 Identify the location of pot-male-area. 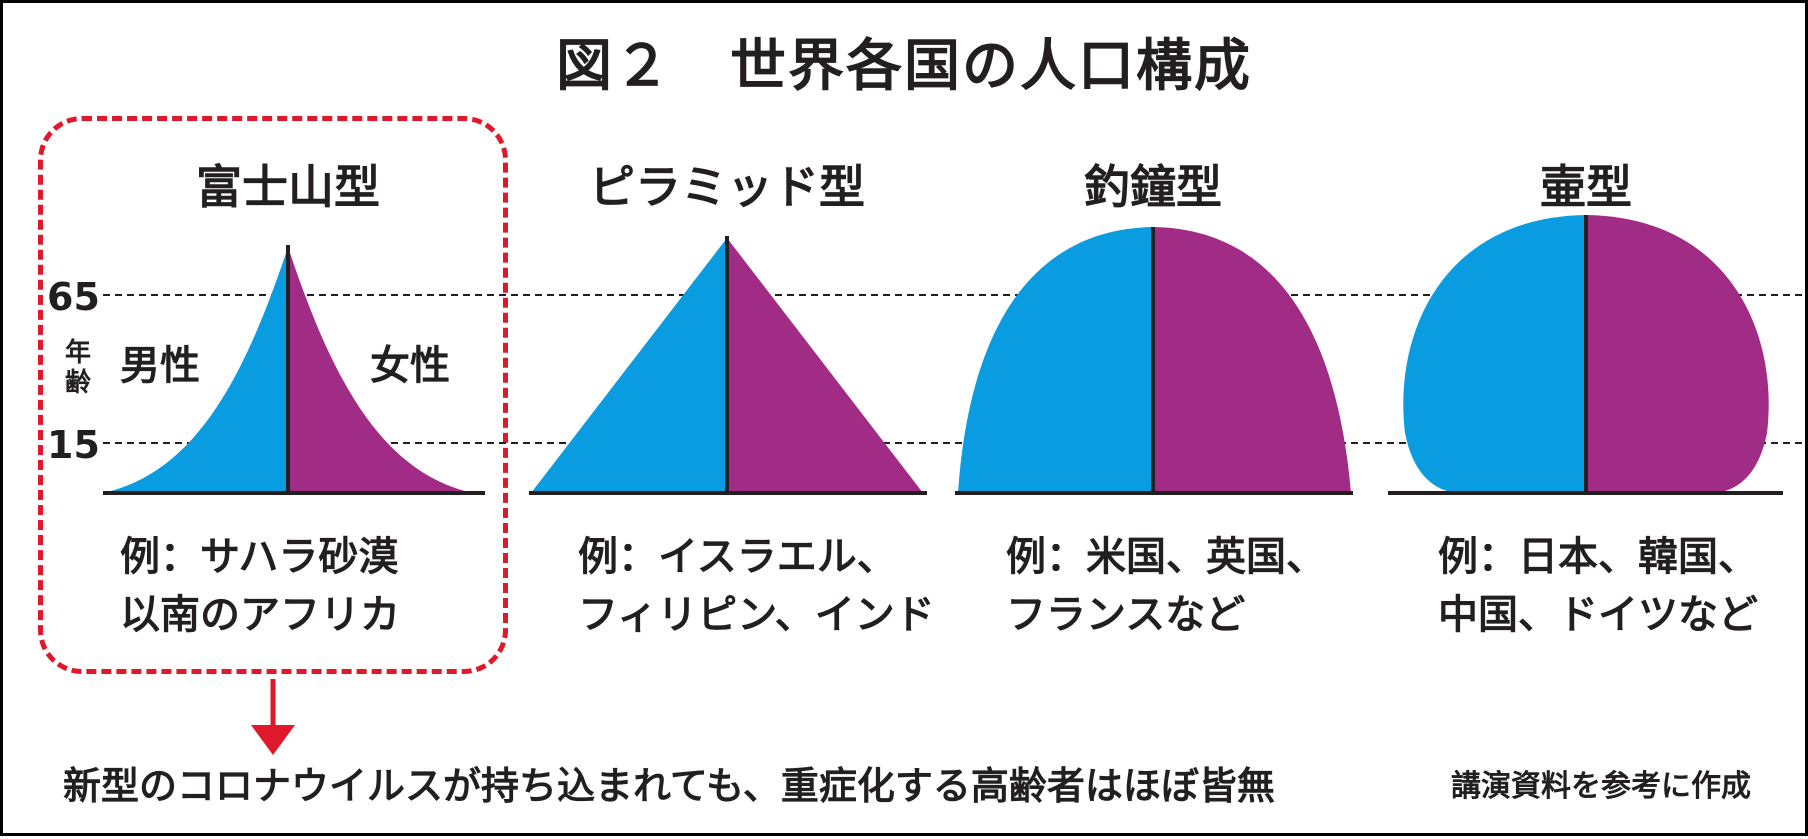
(1494, 354).